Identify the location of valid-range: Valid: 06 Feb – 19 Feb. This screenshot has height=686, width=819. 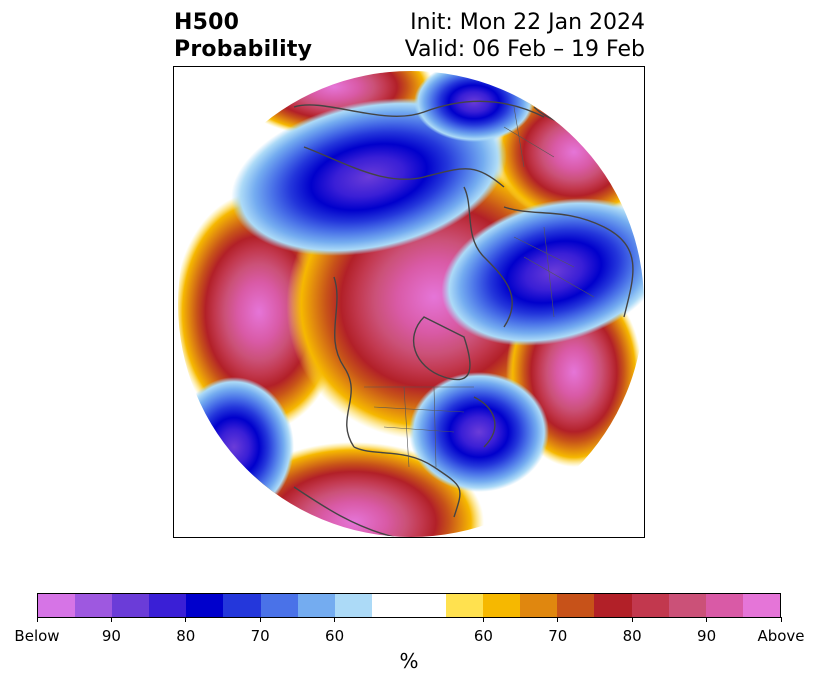
(524, 49).